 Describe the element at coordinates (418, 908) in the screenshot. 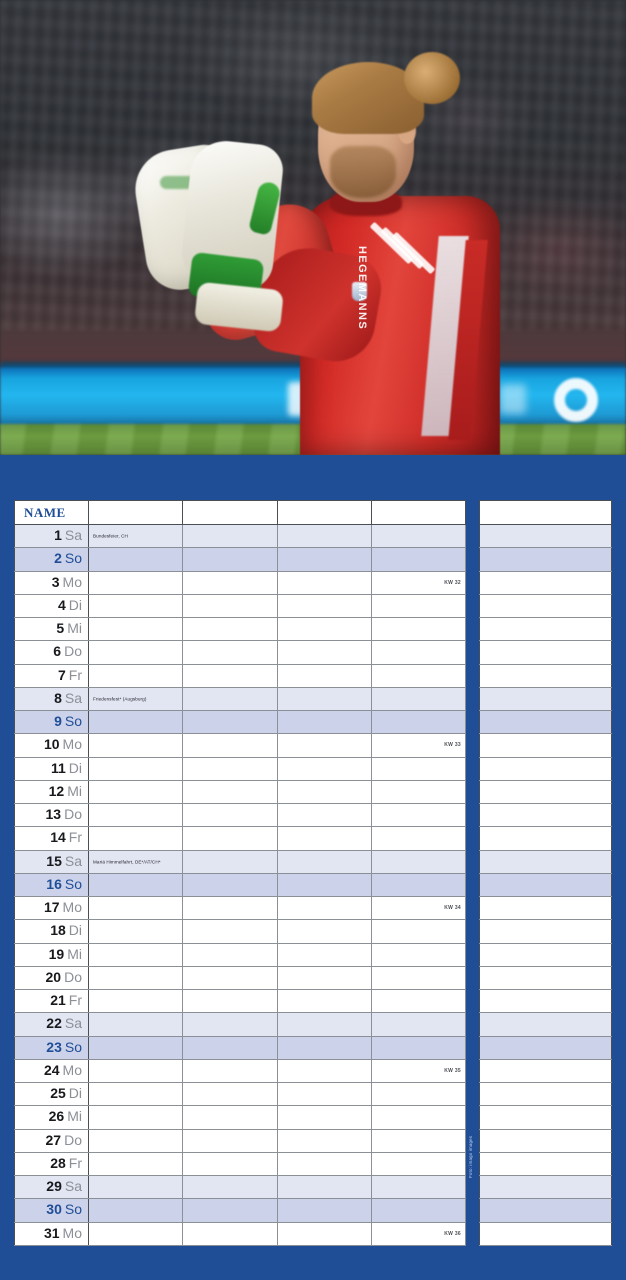

I see `entry-cell: KW 34` at that location.